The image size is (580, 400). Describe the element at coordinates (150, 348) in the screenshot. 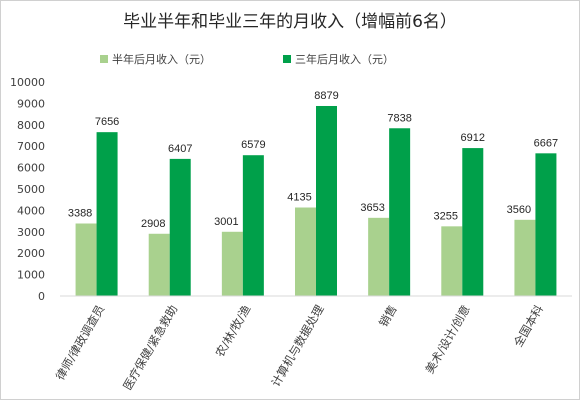

I see `category-label-2: 医疗保健/紧急救助` at that location.